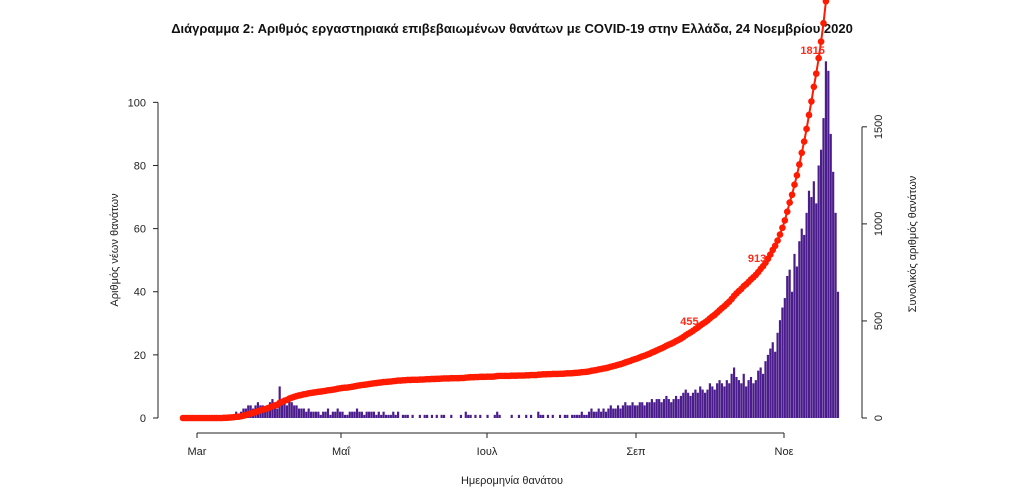 This screenshot has height=498, width=1024. What do you see at coordinates (143, 419) in the screenshot?
I see `left-tick-label: 0` at bounding box center [143, 419].